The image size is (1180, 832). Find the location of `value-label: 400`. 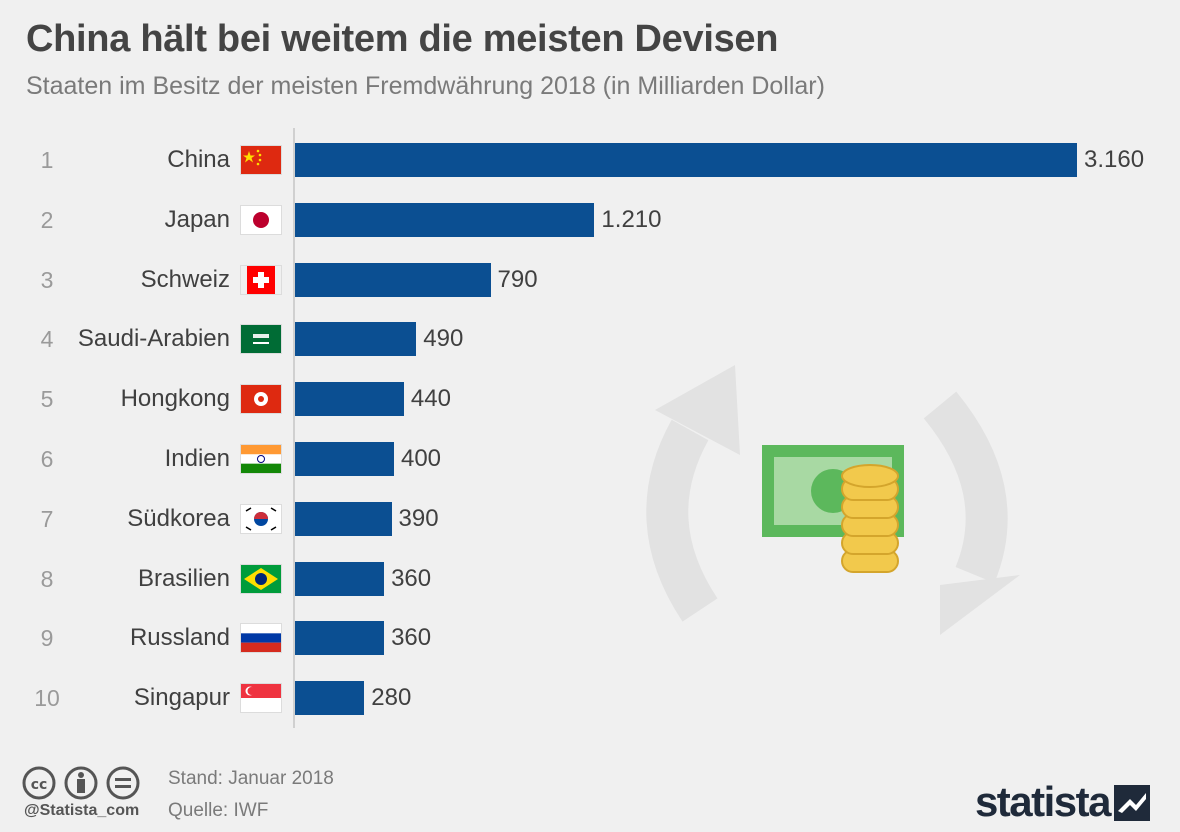

value-label: 400 is located at coordinates (421, 458).